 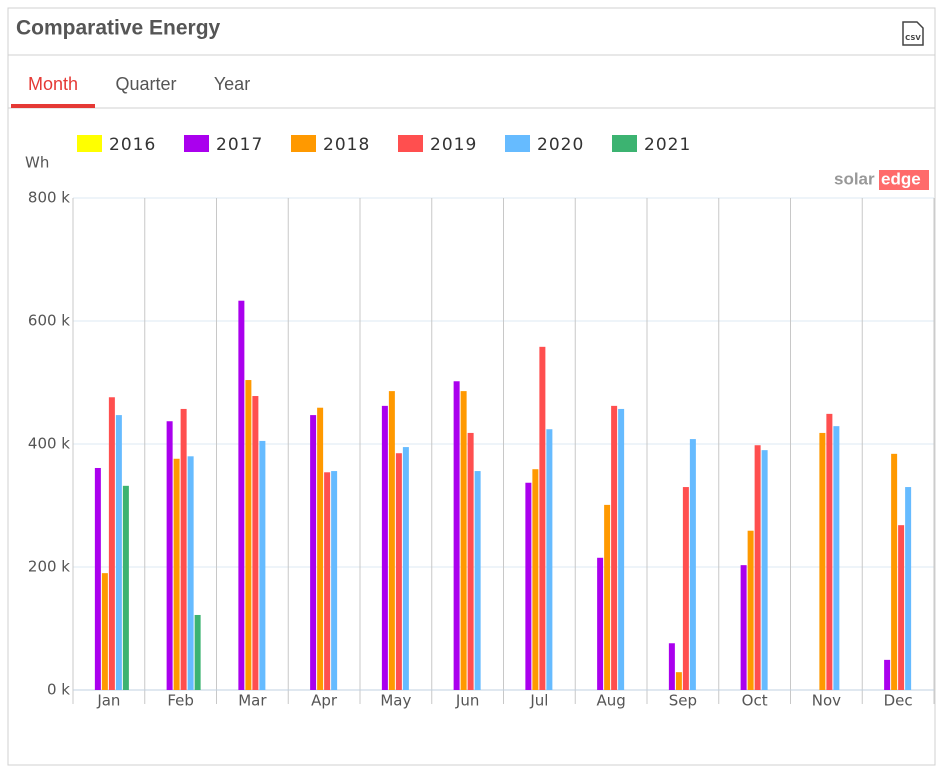 What do you see at coordinates (53, 106) in the screenshot?
I see `active-tab-underline` at bounding box center [53, 106].